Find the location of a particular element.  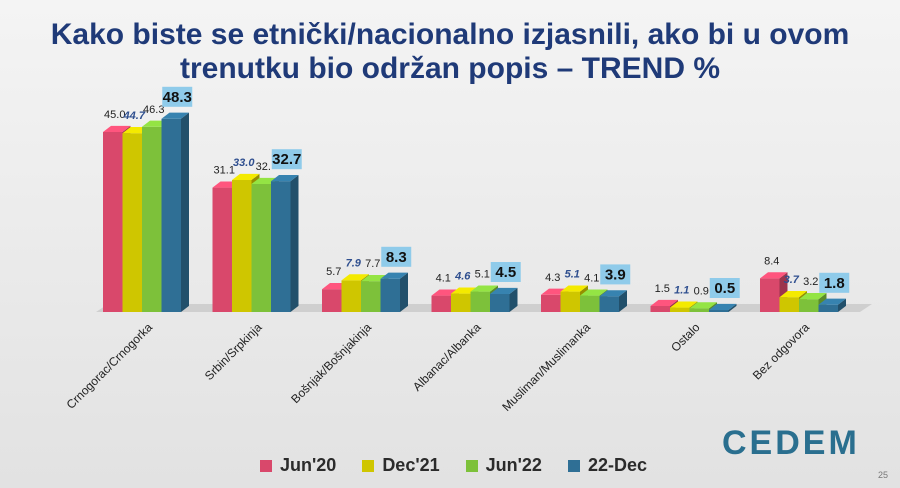

category-label: Ostalo is located at coordinates (685, 337).